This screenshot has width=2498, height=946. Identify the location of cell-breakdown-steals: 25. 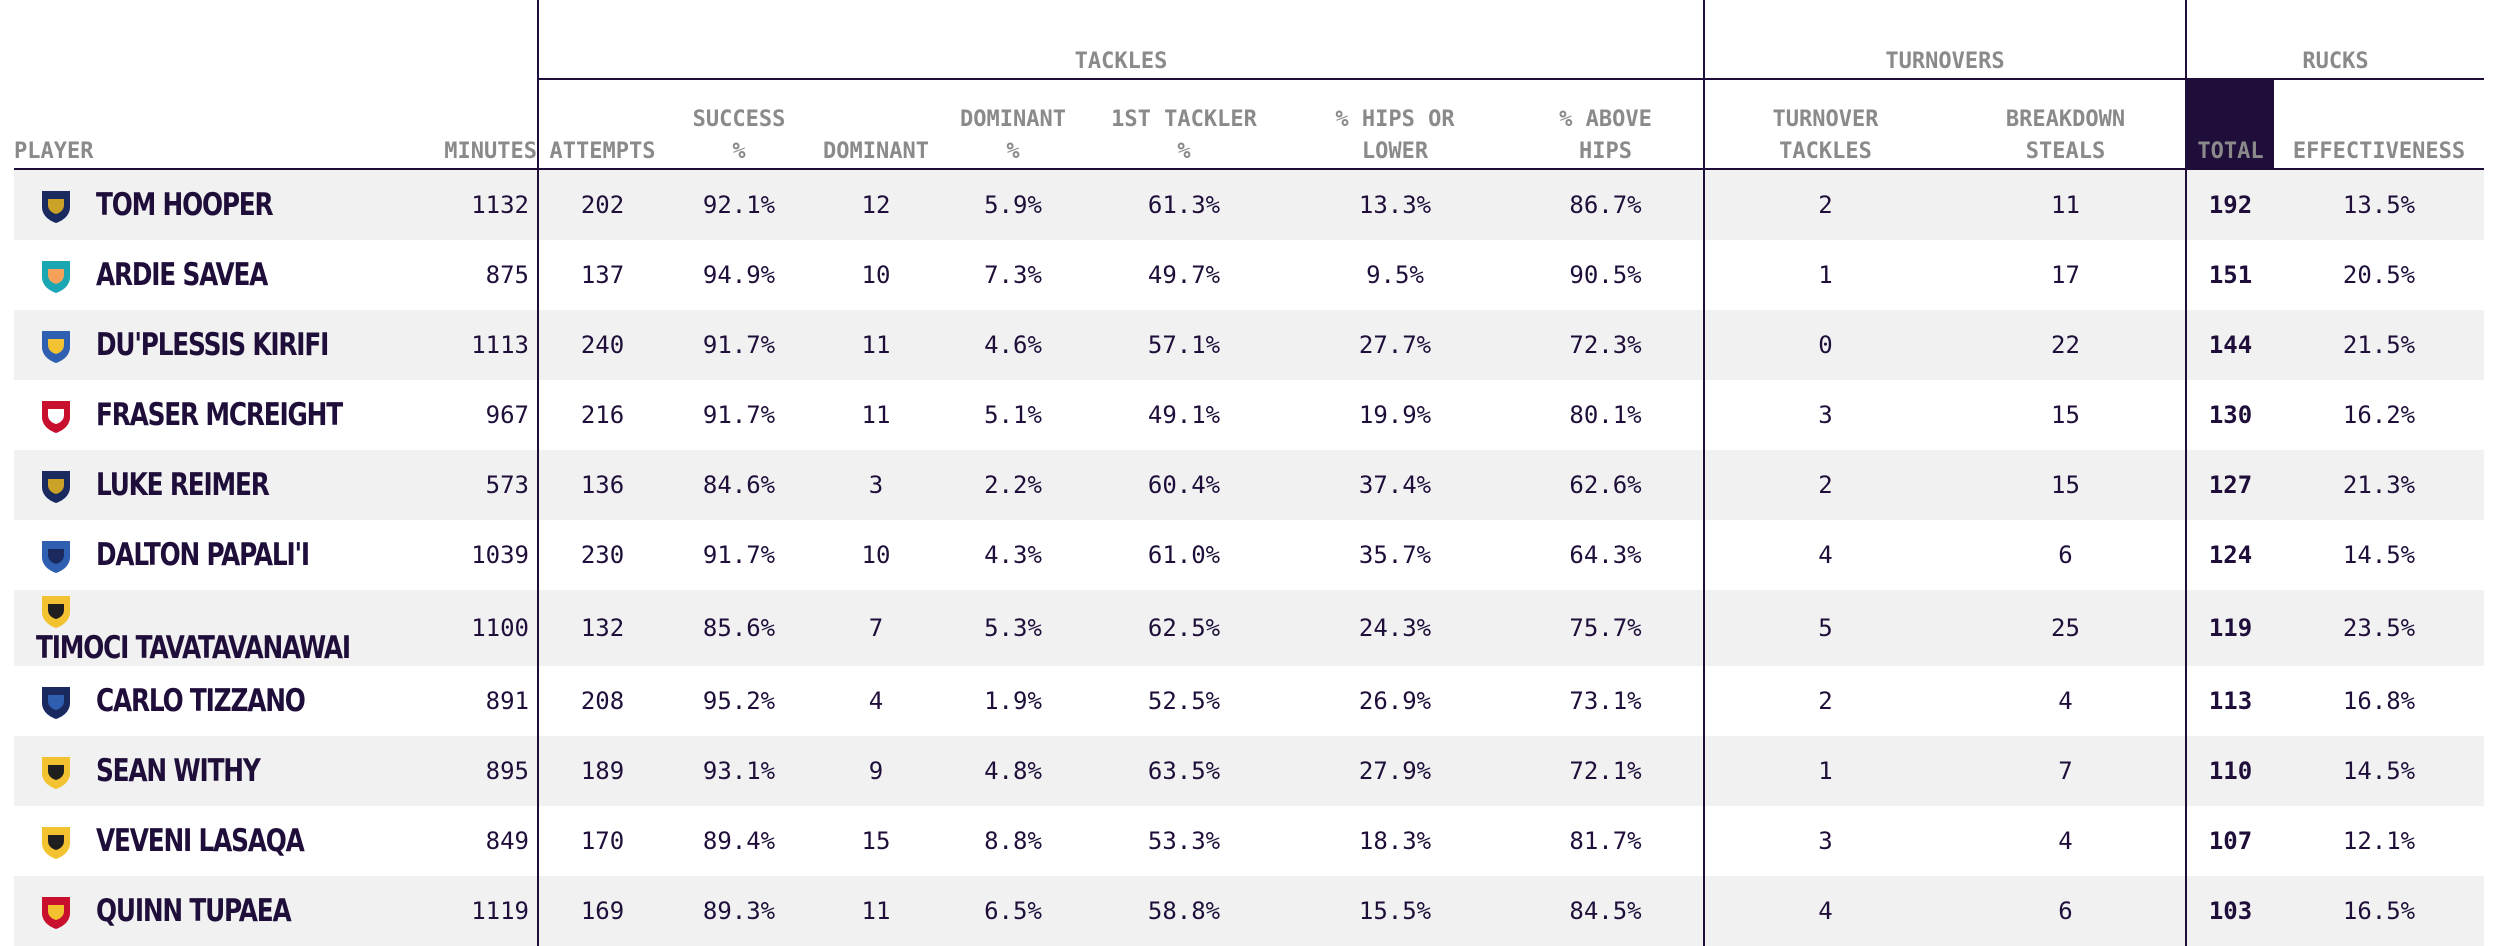
(2066, 628).